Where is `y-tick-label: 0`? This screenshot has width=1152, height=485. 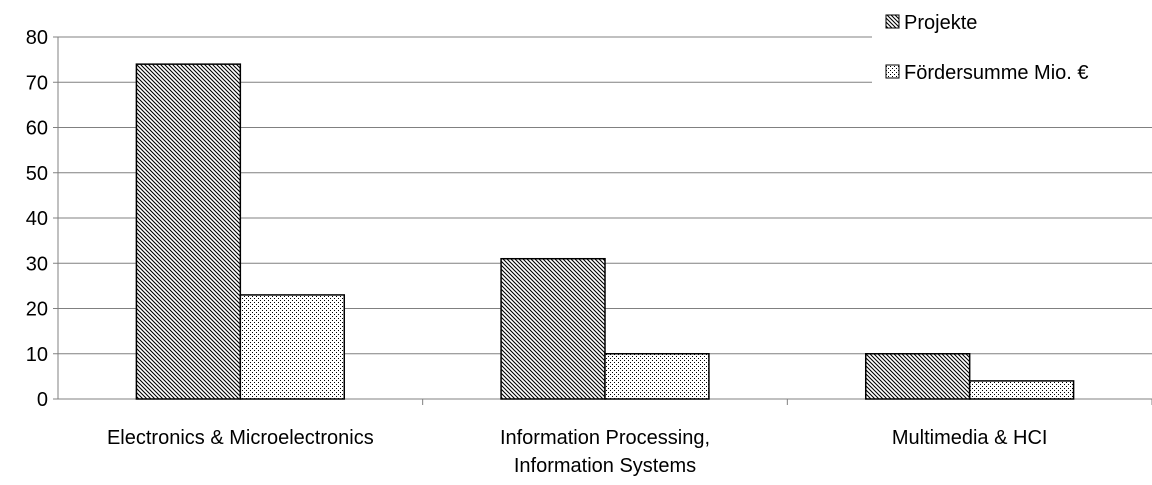 y-tick-label: 0 is located at coordinates (42, 400).